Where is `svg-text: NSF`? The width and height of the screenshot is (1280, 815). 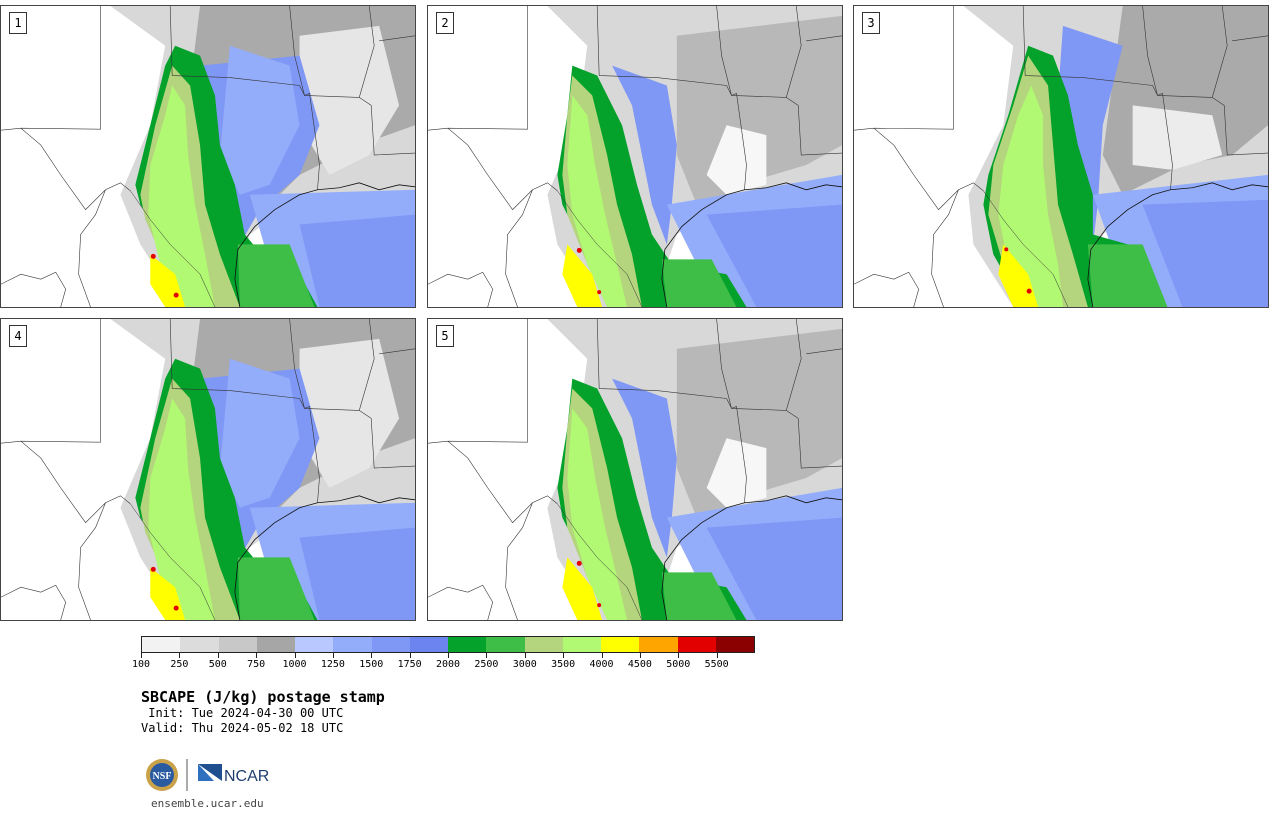 svg-text: NSF is located at coordinates (162, 776).